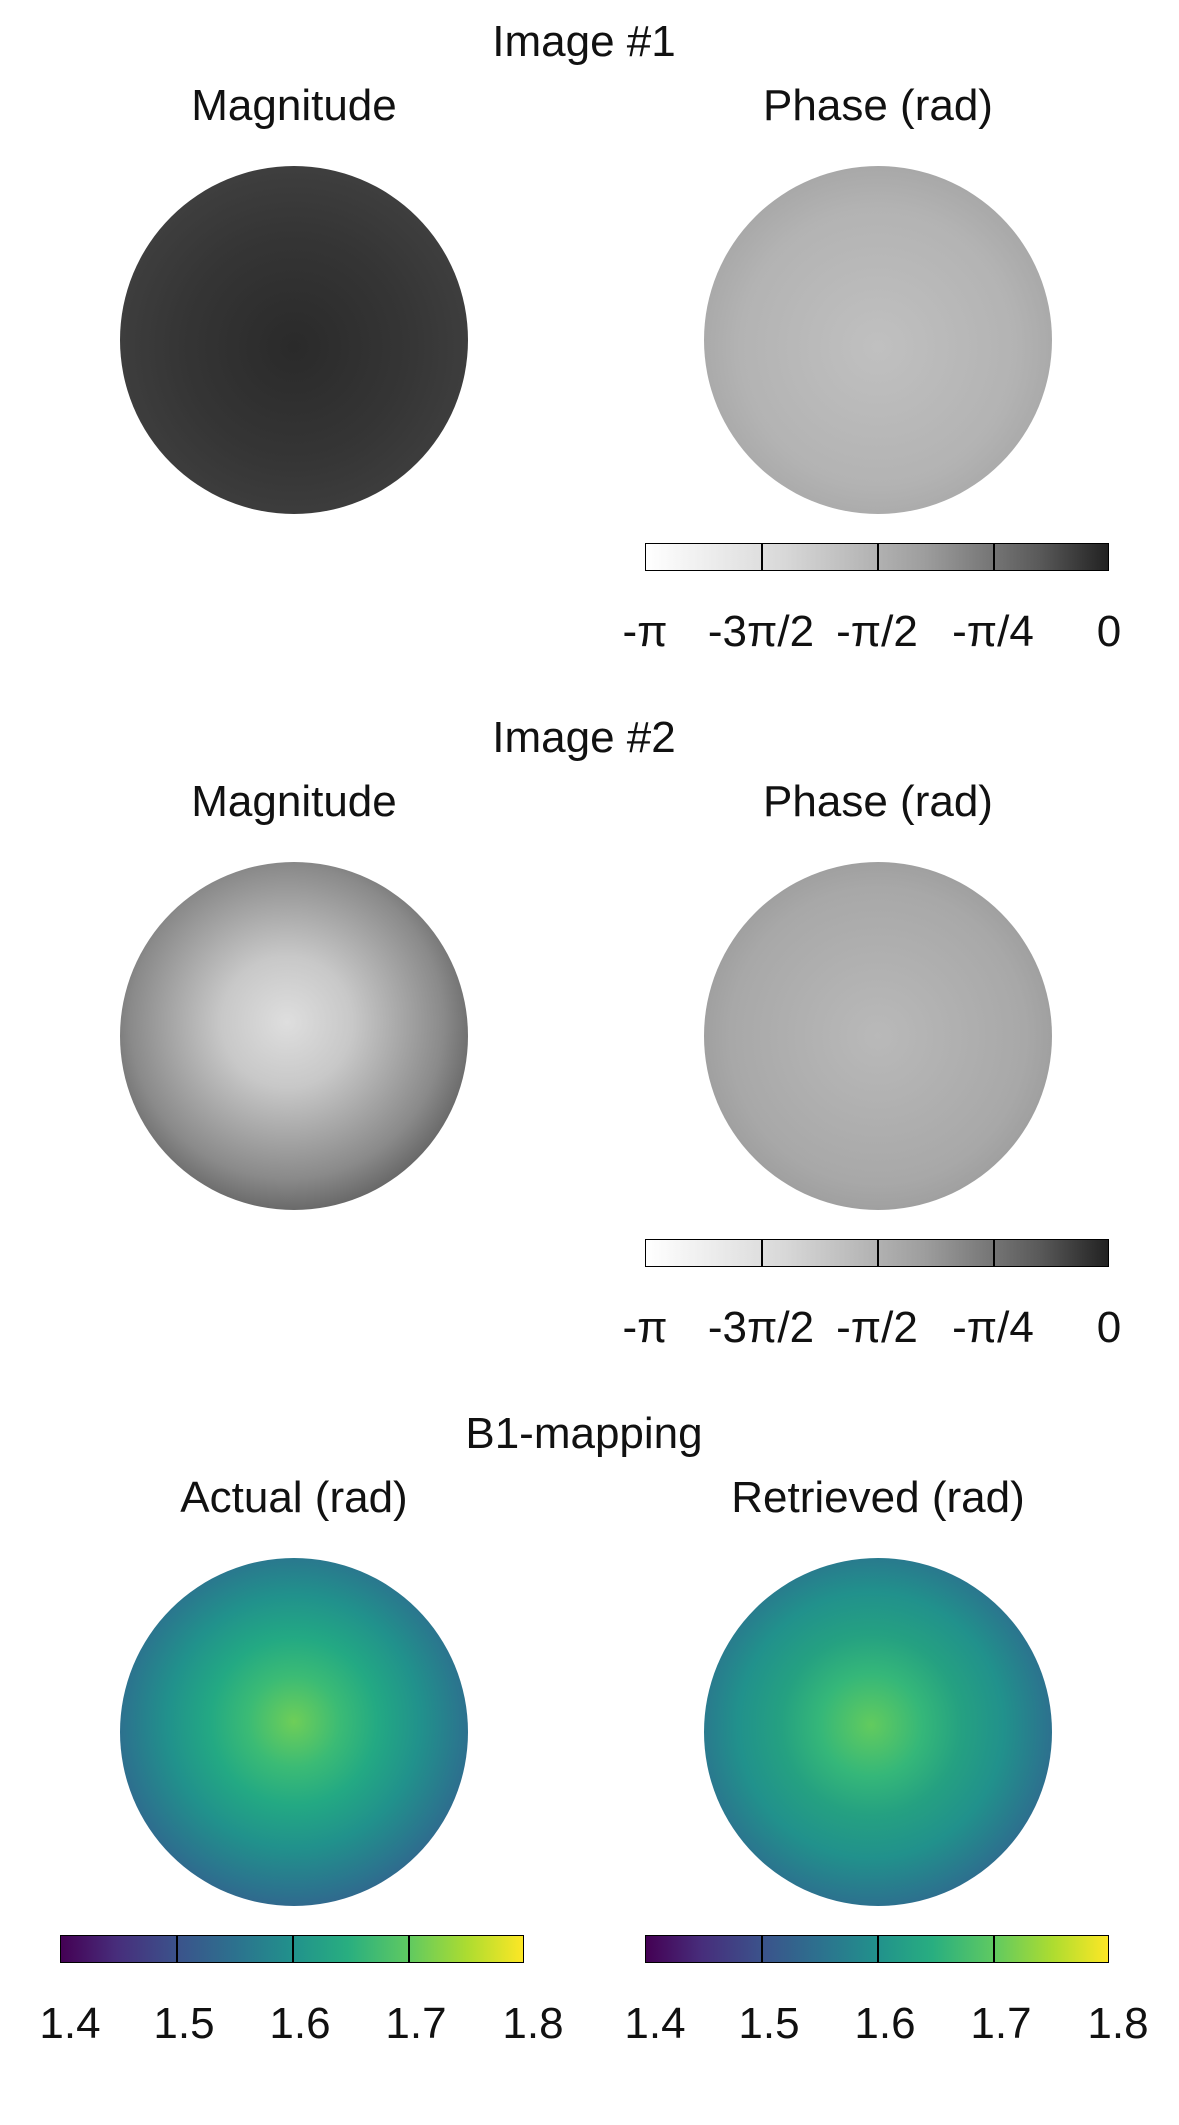 The width and height of the screenshot is (1179, 2125). I want to click on image2-phase-colorbar, so click(877, 1253).